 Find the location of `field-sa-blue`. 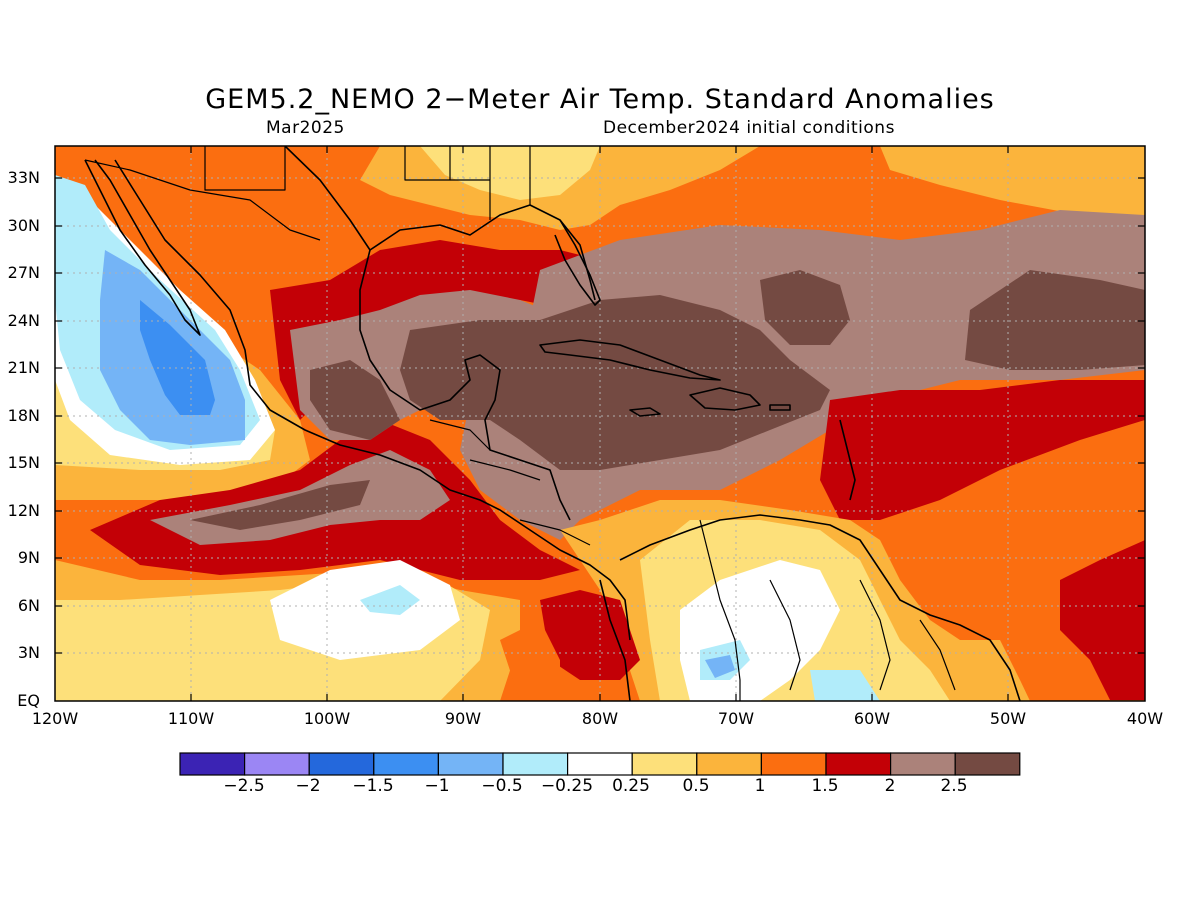

field-sa-blue is located at coordinates (720, 666).